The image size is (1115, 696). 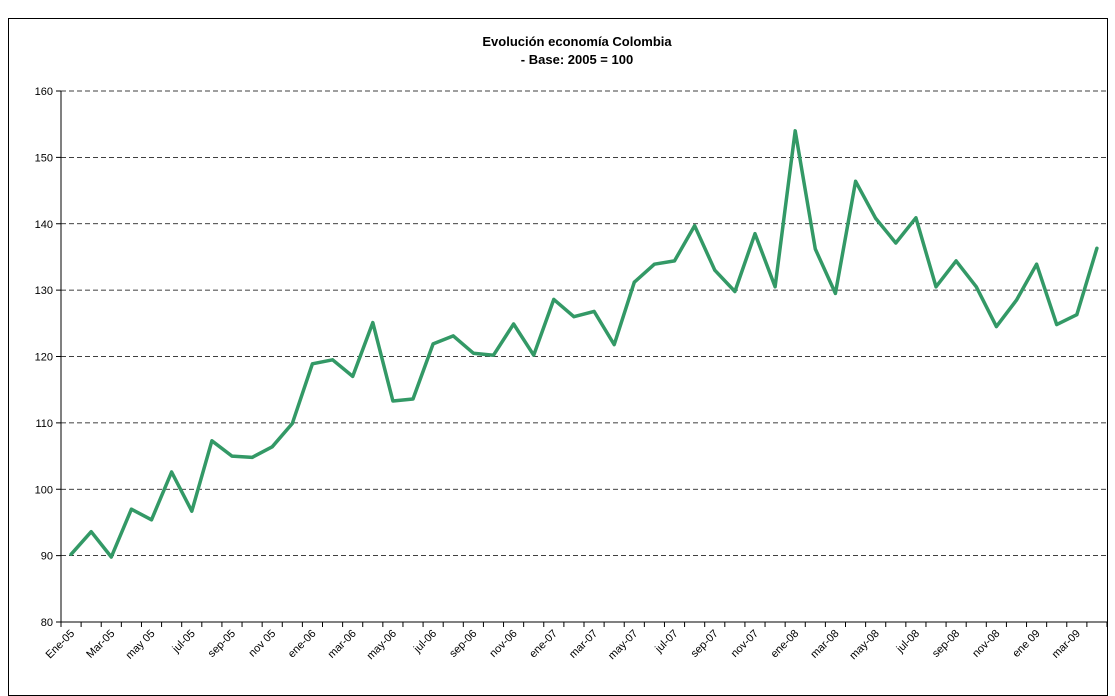 I want to click on x-tick-label: jul-06, so click(x=425, y=642).